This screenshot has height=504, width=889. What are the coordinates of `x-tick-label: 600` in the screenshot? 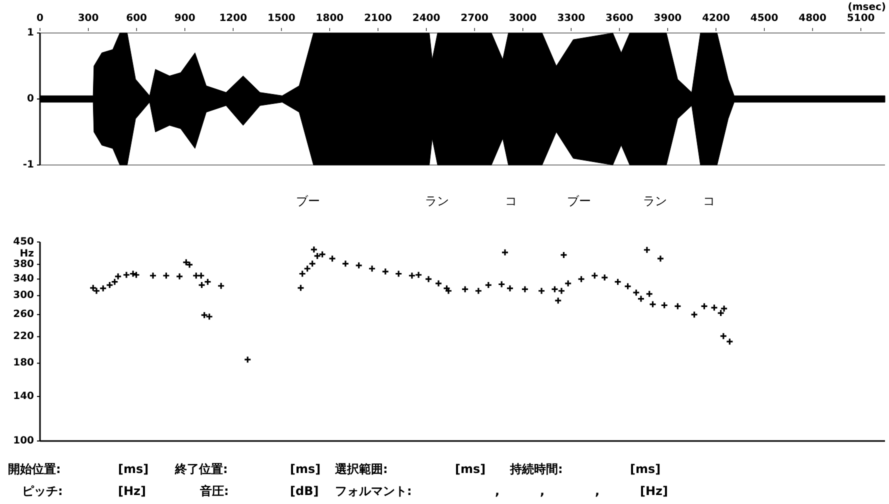 It's located at (137, 18).